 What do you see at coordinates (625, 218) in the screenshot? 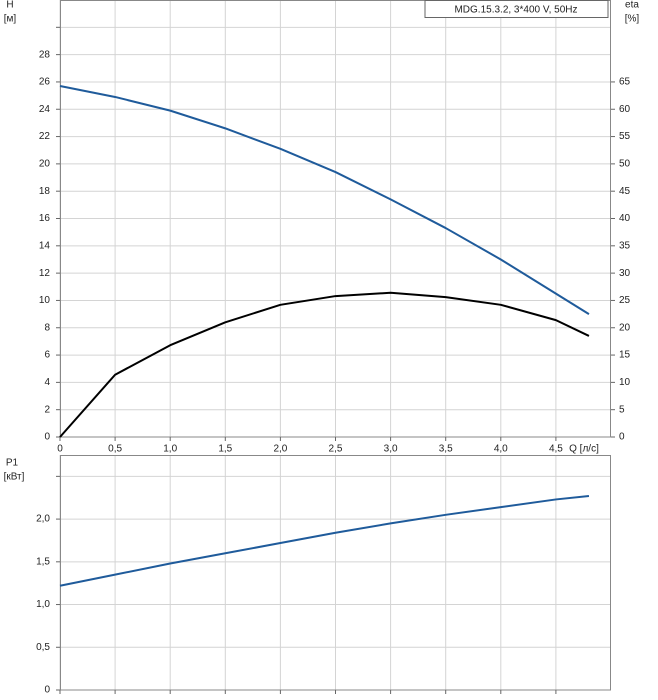
I see `y2-tick-label: 40` at bounding box center [625, 218].